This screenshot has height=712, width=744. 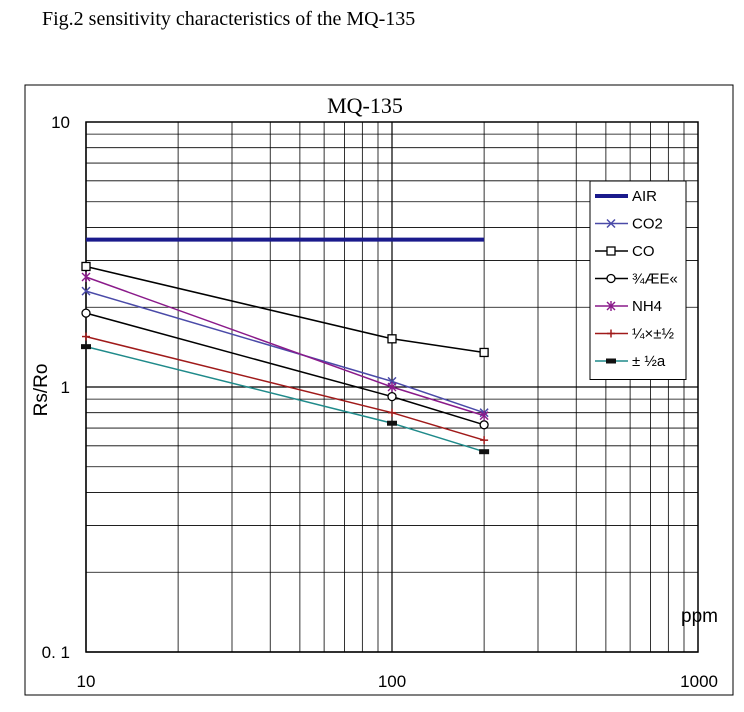 What do you see at coordinates (699, 681) in the screenshot?
I see `x-tick-label: 1000` at bounding box center [699, 681].